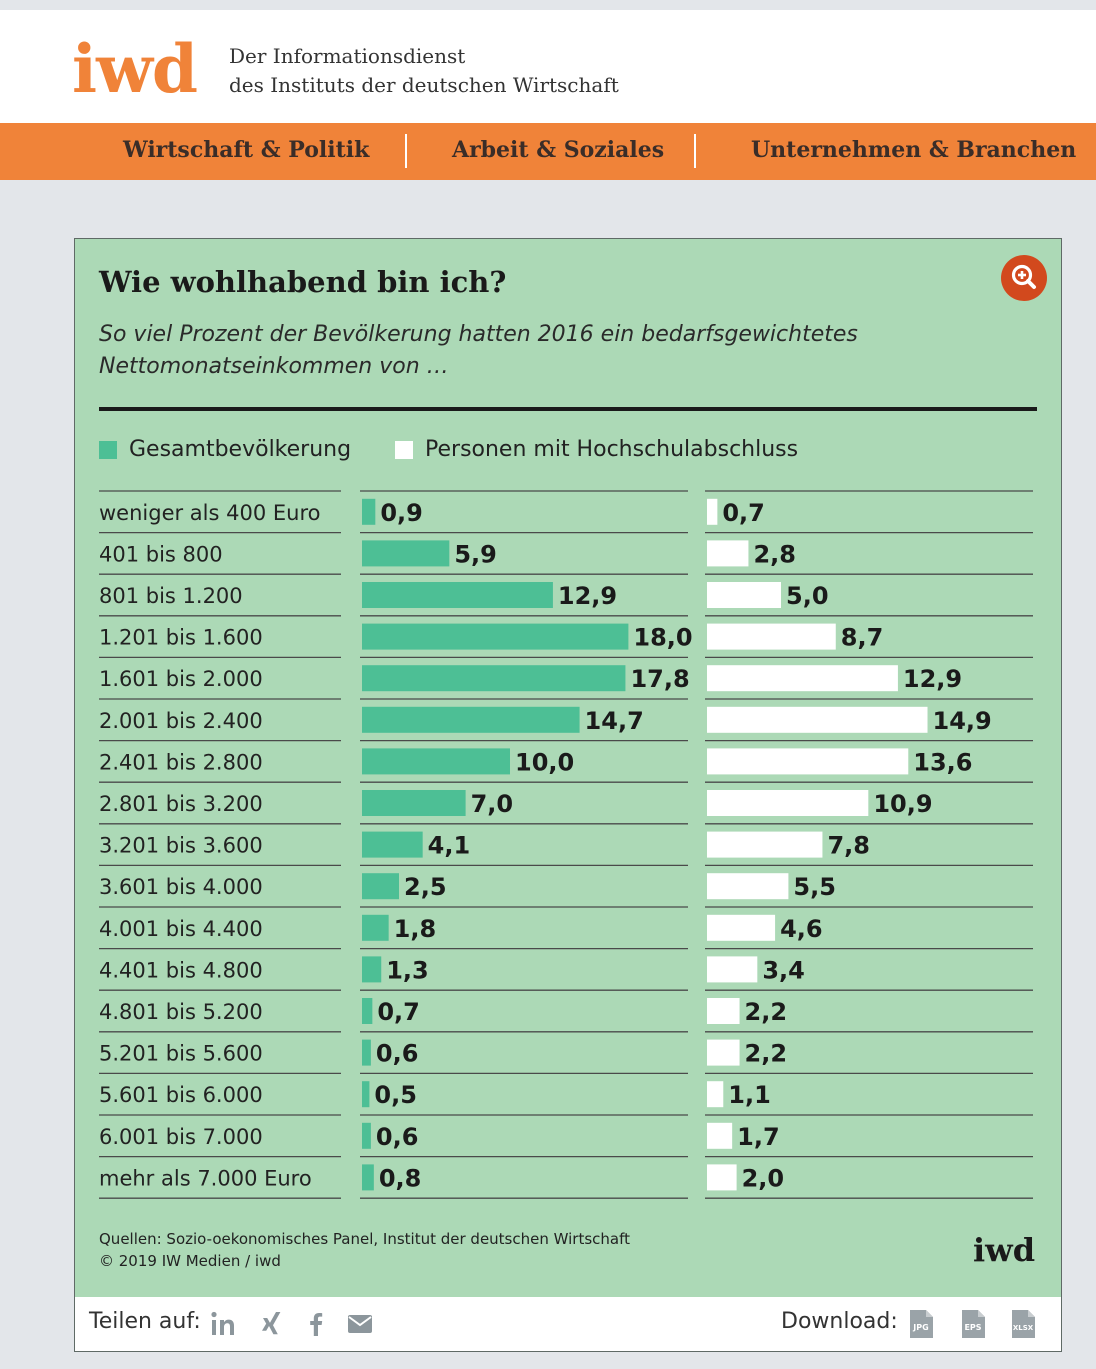 Image resolution: width=1096 pixels, height=1369 pixels. Describe the element at coordinates (920, 1327) in the screenshot. I see `download-format-label: JPG` at that location.